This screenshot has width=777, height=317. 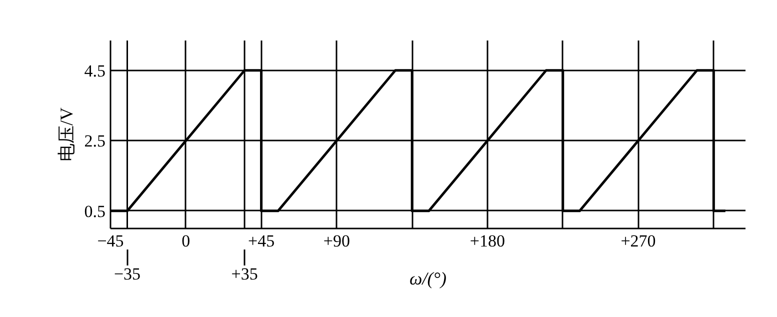 What do you see at coordinates (638, 241) in the screenshot?
I see `x-tick-label: +270` at bounding box center [638, 241].